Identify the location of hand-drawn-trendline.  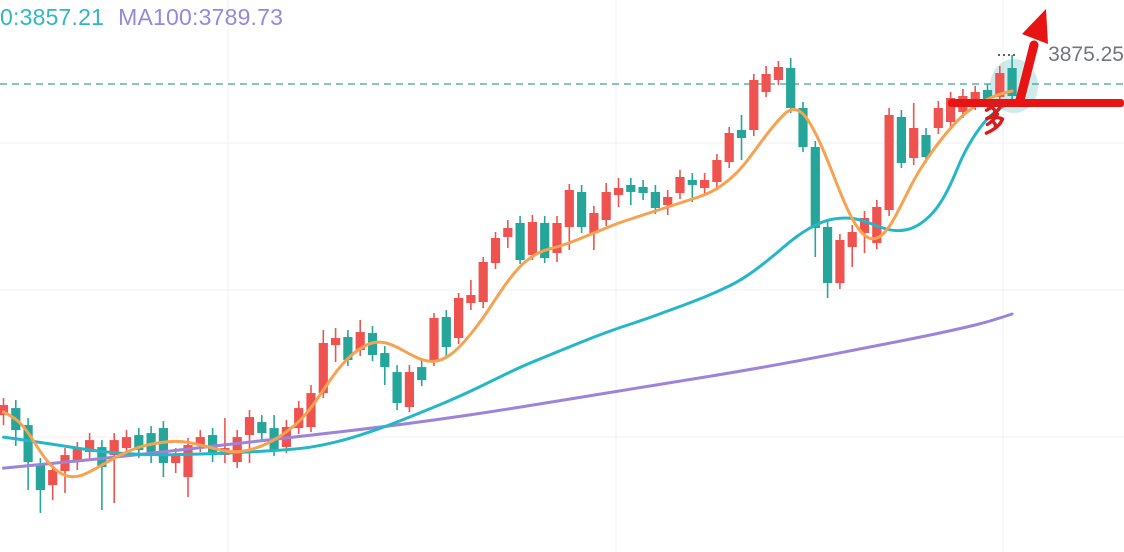
(1036, 103).